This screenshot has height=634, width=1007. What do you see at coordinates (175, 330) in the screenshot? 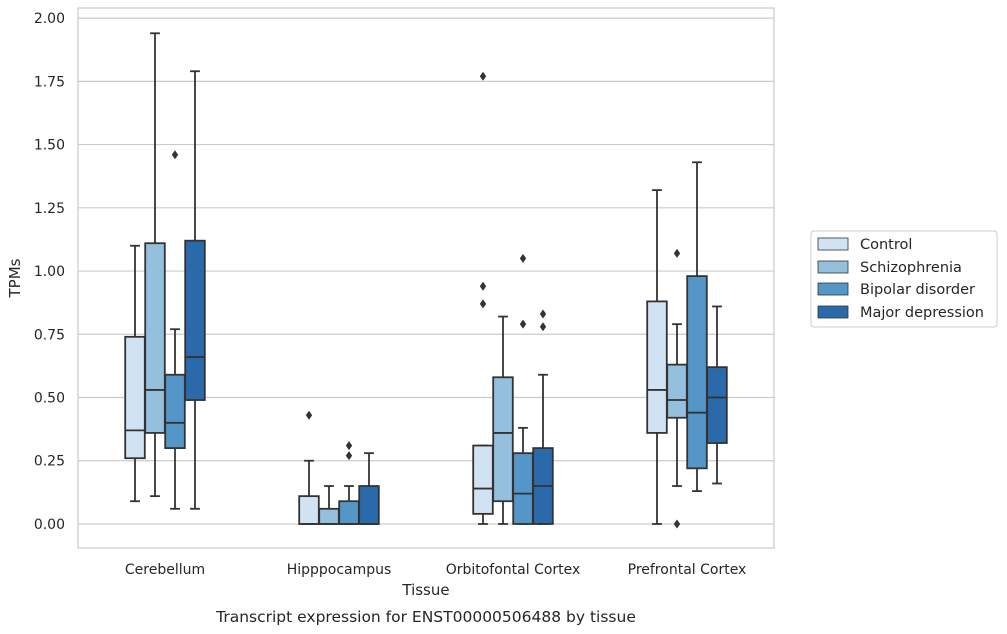
I see `box-cerebellum-bipolar-disorder` at bounding box center [175, 330].